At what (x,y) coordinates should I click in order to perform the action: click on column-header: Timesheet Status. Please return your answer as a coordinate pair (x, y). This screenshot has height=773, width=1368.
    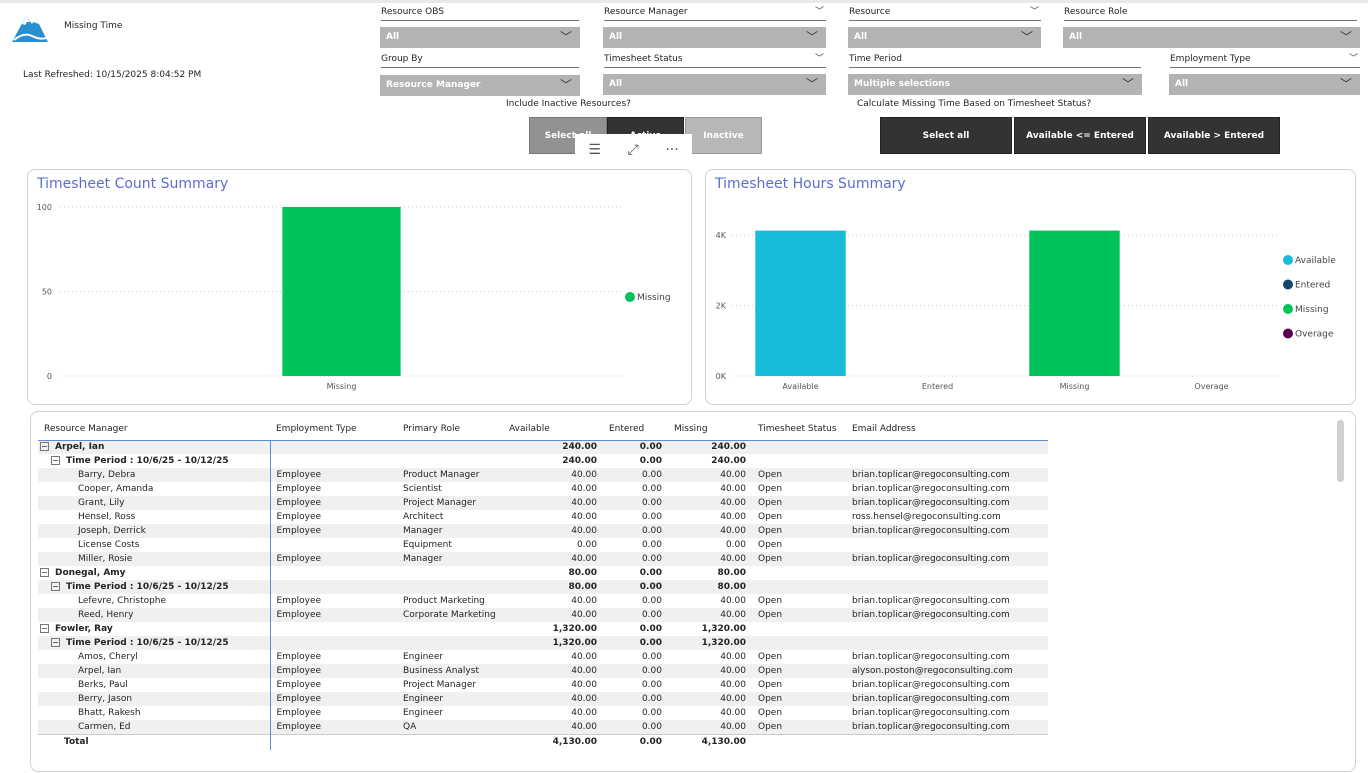
    Looking at the image, I should click on (799, 429).